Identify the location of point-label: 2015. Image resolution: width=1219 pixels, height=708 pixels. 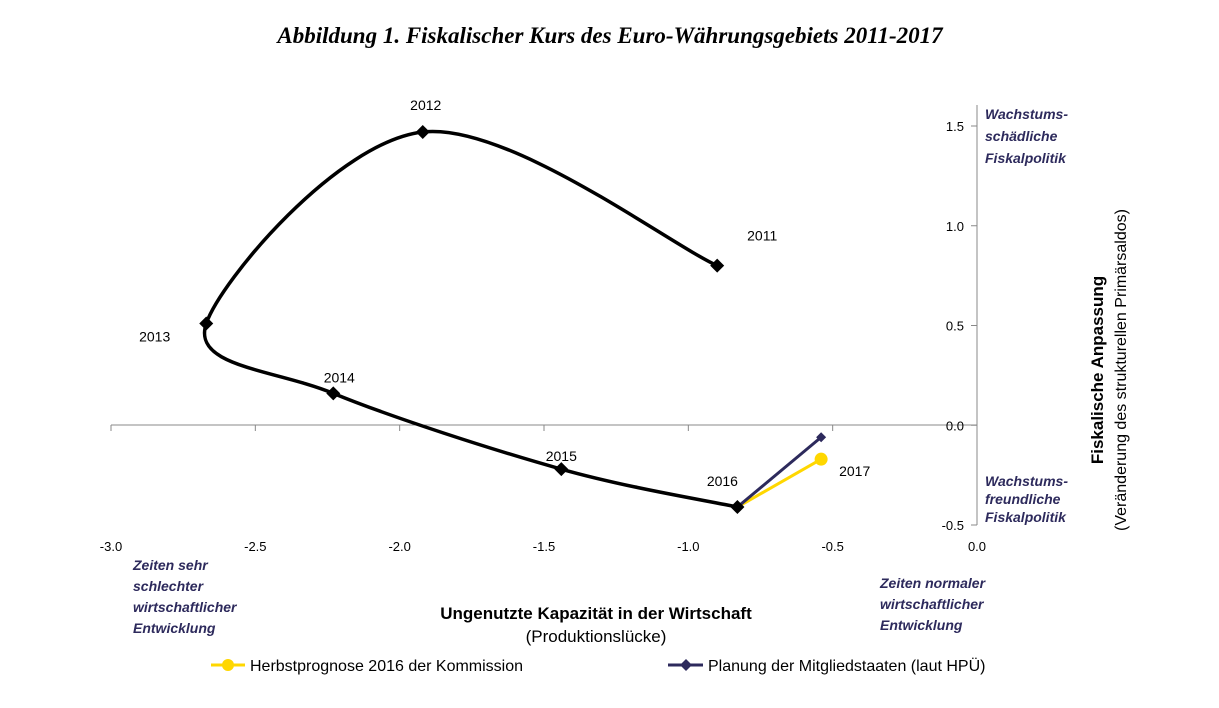
(561, 456).